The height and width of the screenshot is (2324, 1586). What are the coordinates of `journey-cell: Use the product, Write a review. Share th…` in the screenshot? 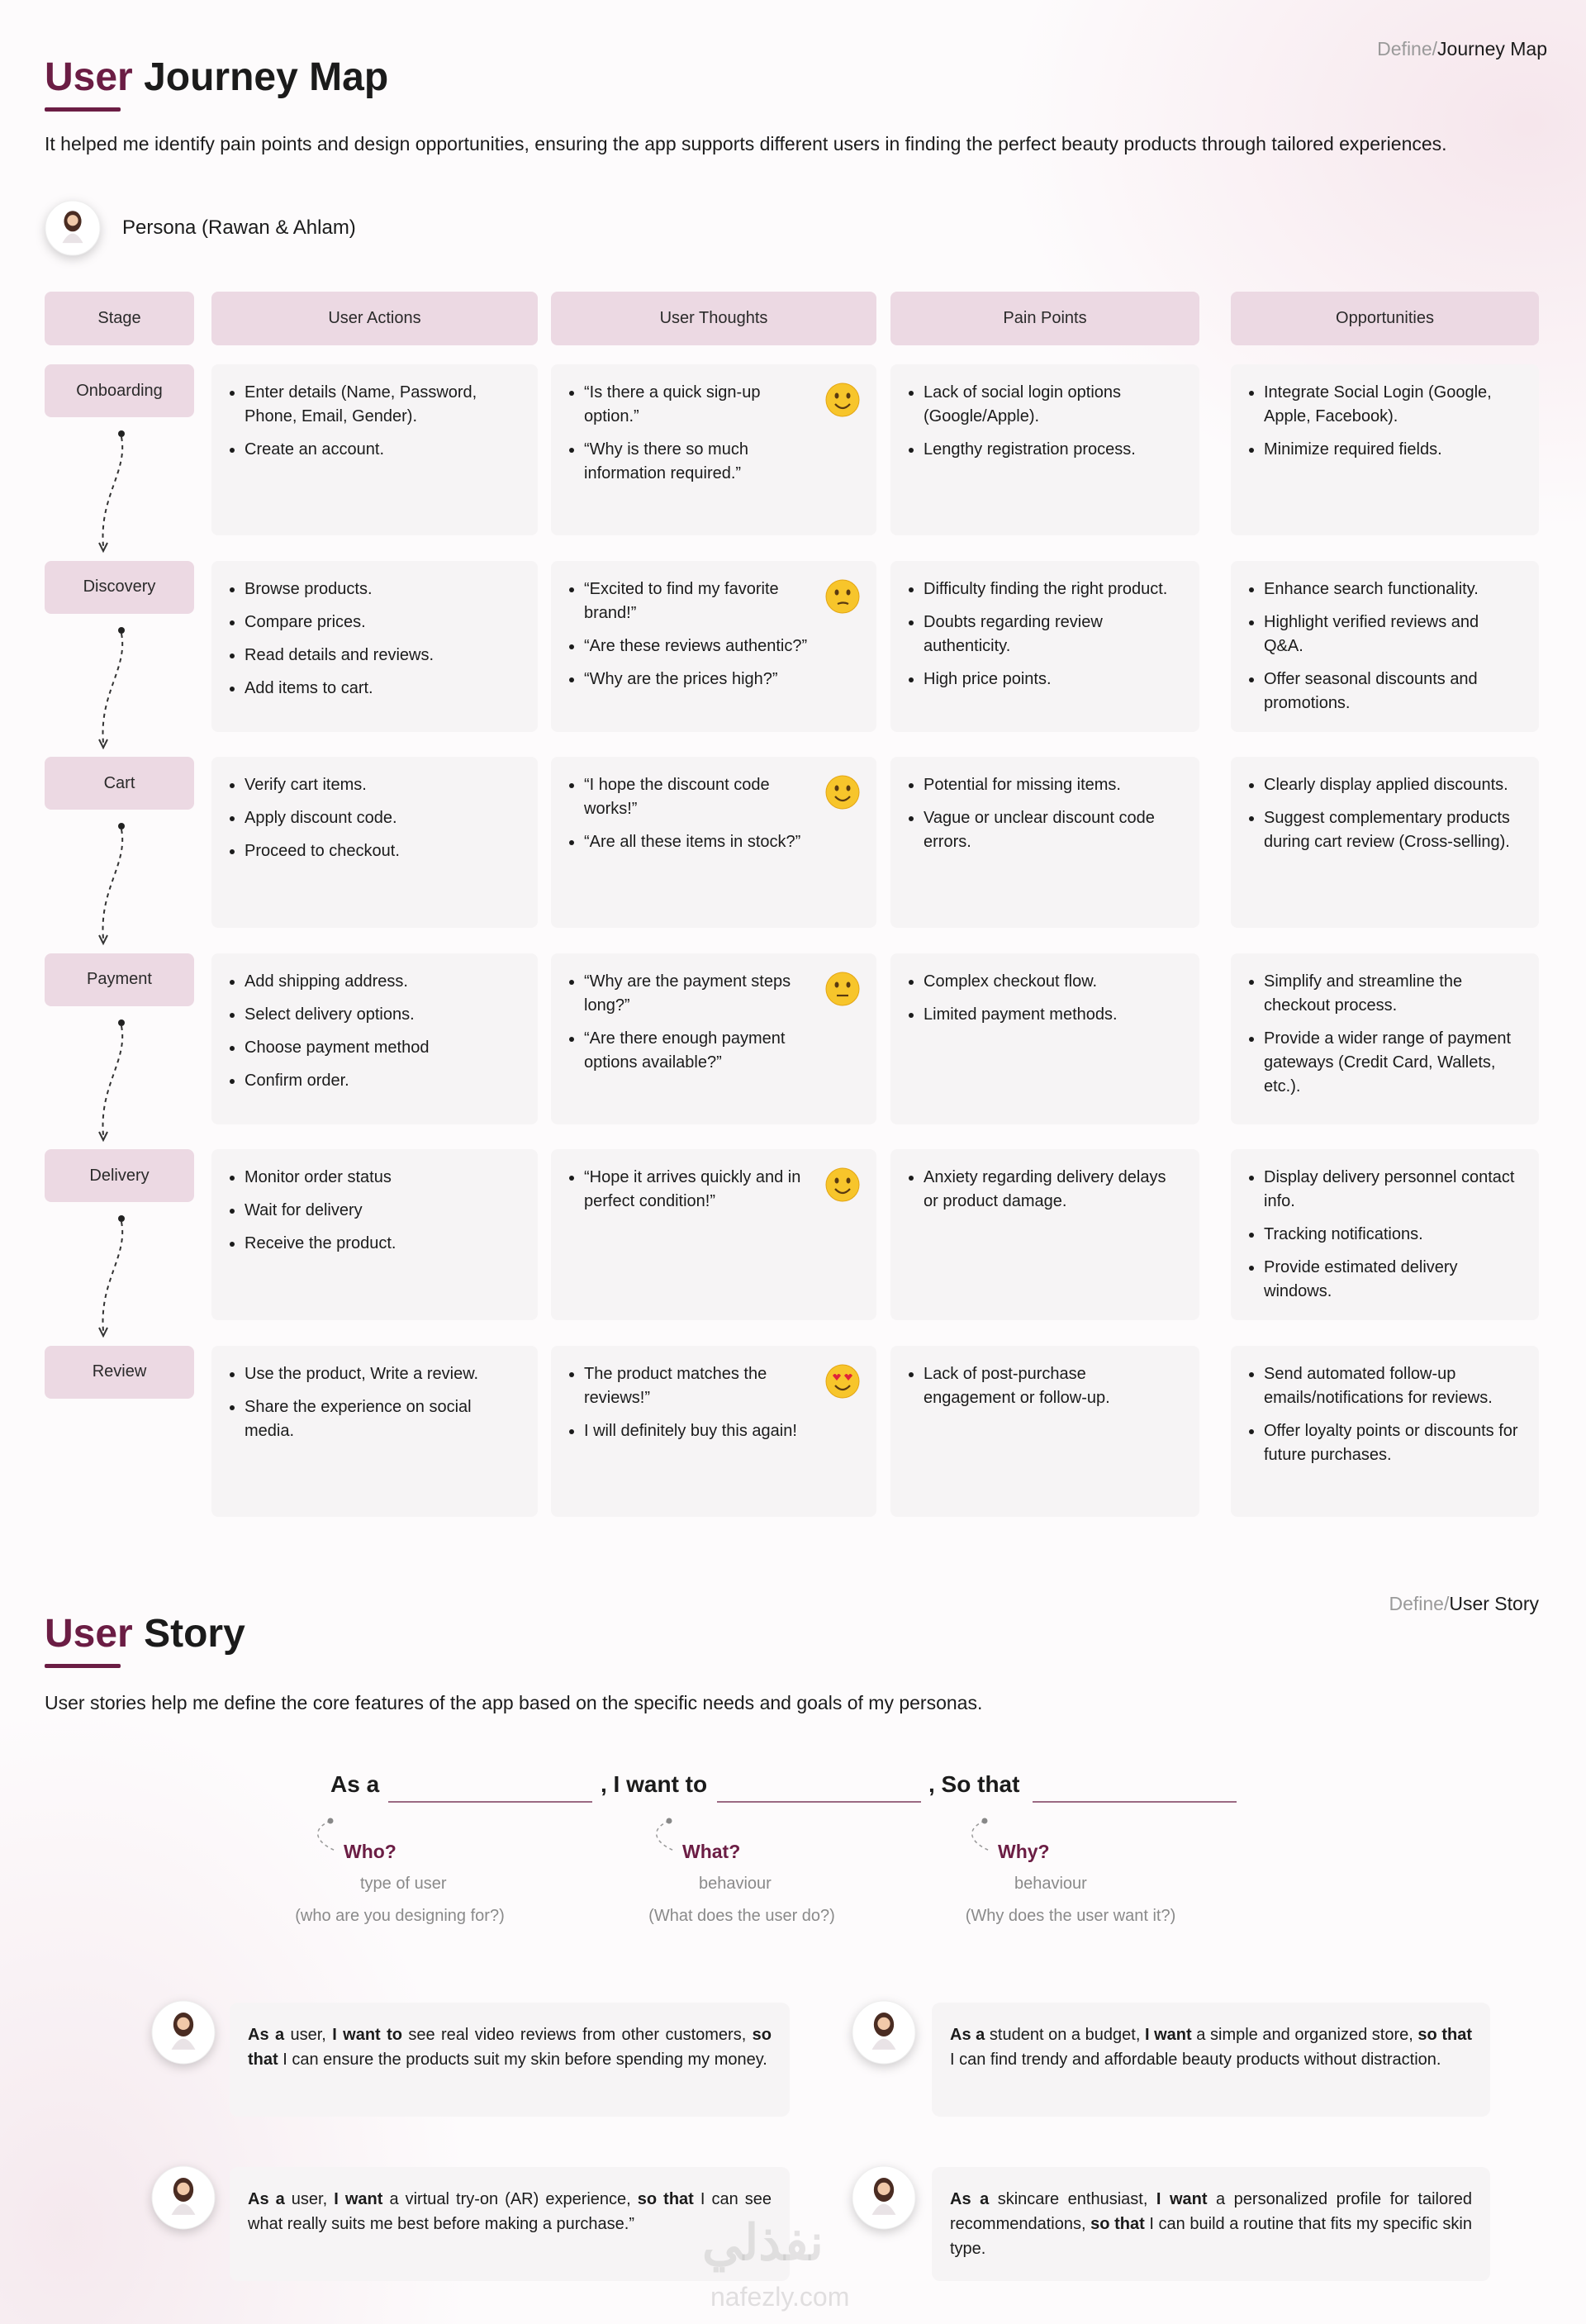 It's located at (374, 1431).